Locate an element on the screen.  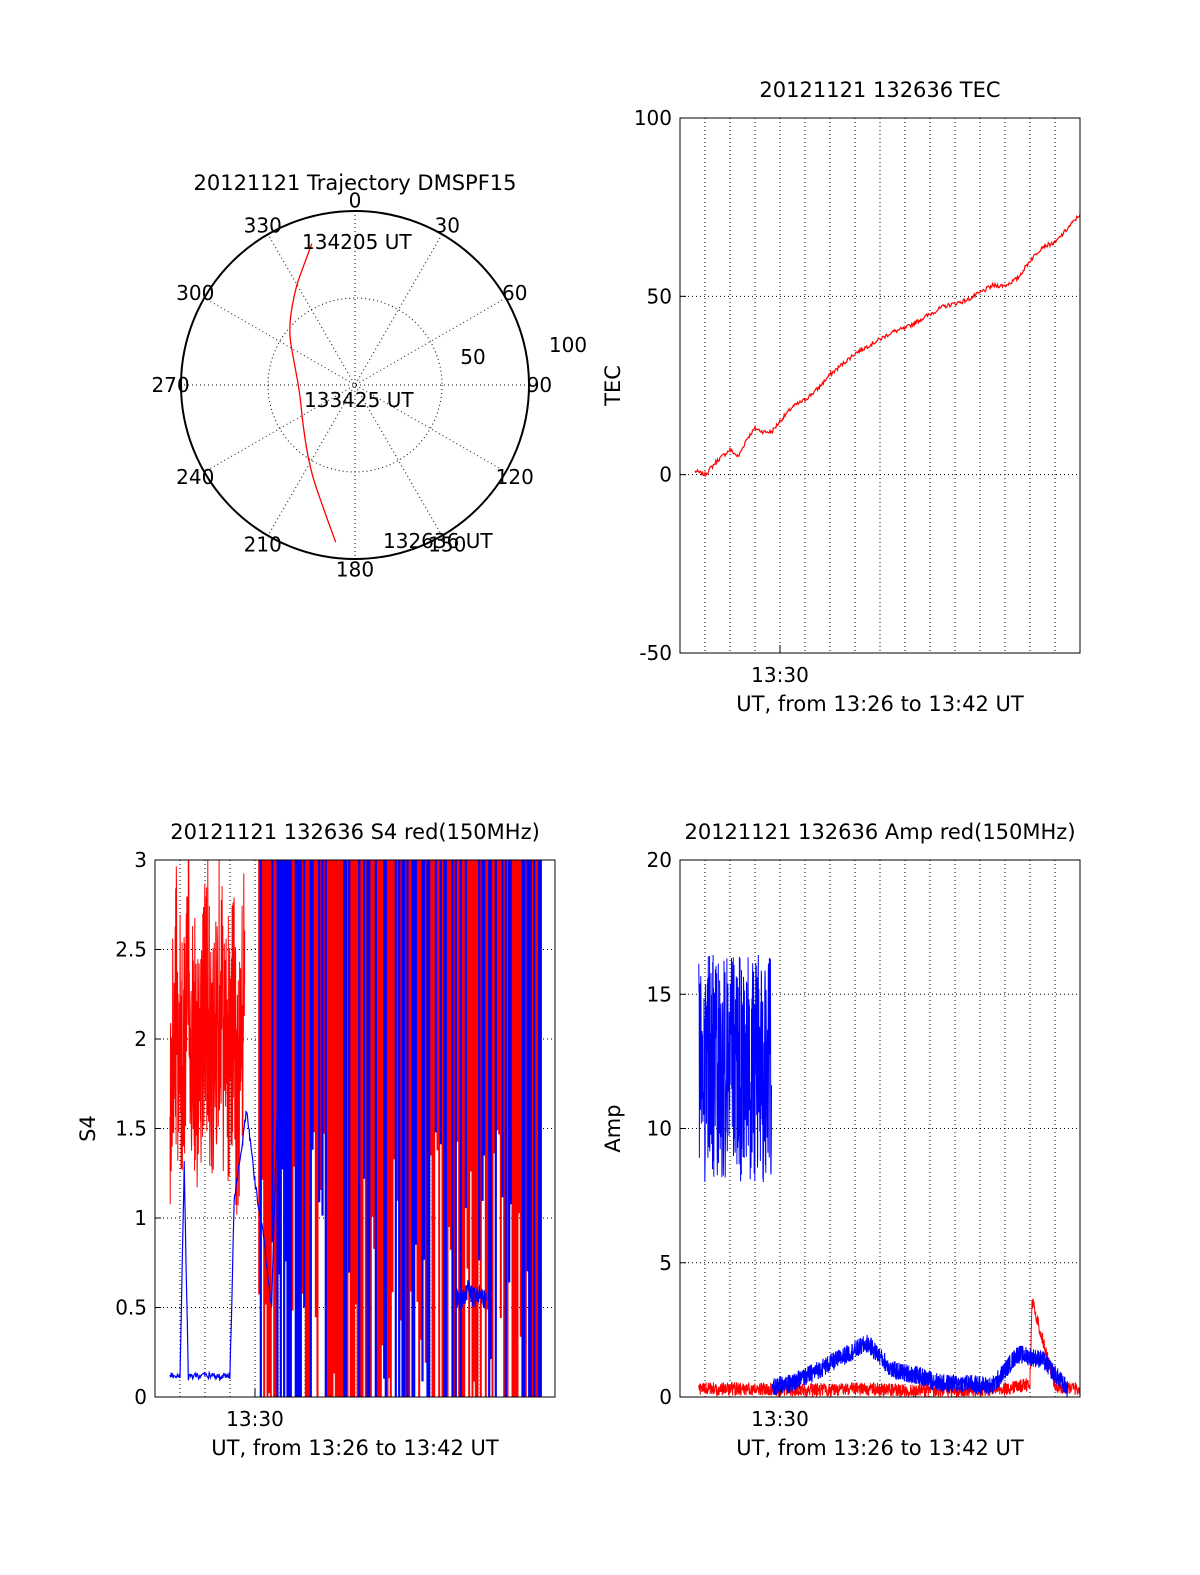
track-label-end: 132636 UT is located at coordinates (438, 541).